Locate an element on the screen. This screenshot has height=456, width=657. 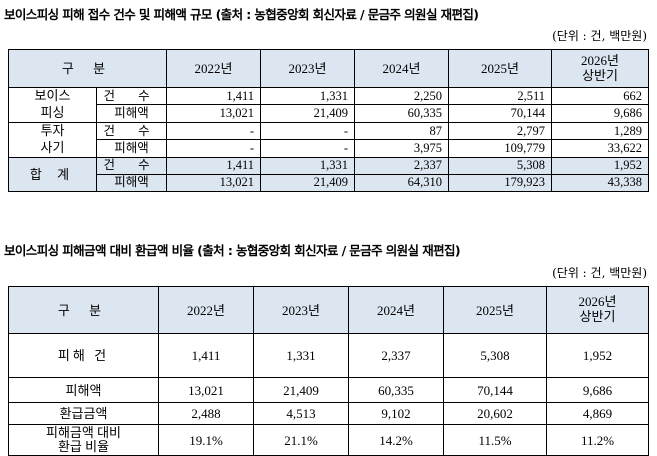
table2-unit: (단위 : 건, 백만원) is located at coordinates (599, 273).